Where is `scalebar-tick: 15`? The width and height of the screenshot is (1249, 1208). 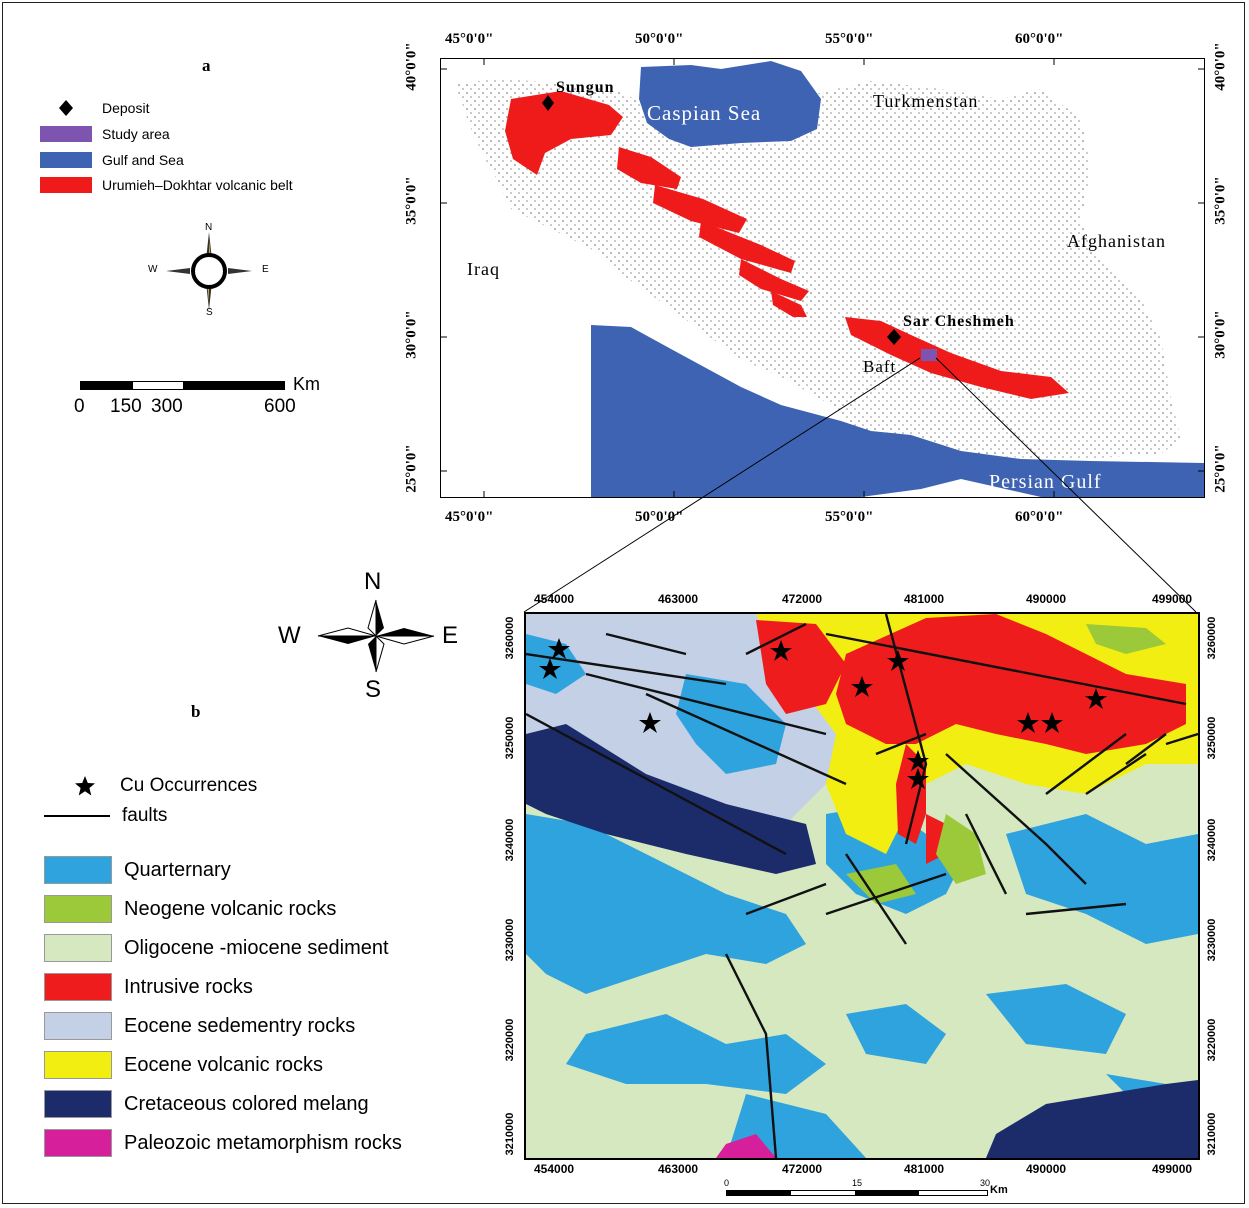 scalebar-tick: 15 is located at coordinates (857, 1183).